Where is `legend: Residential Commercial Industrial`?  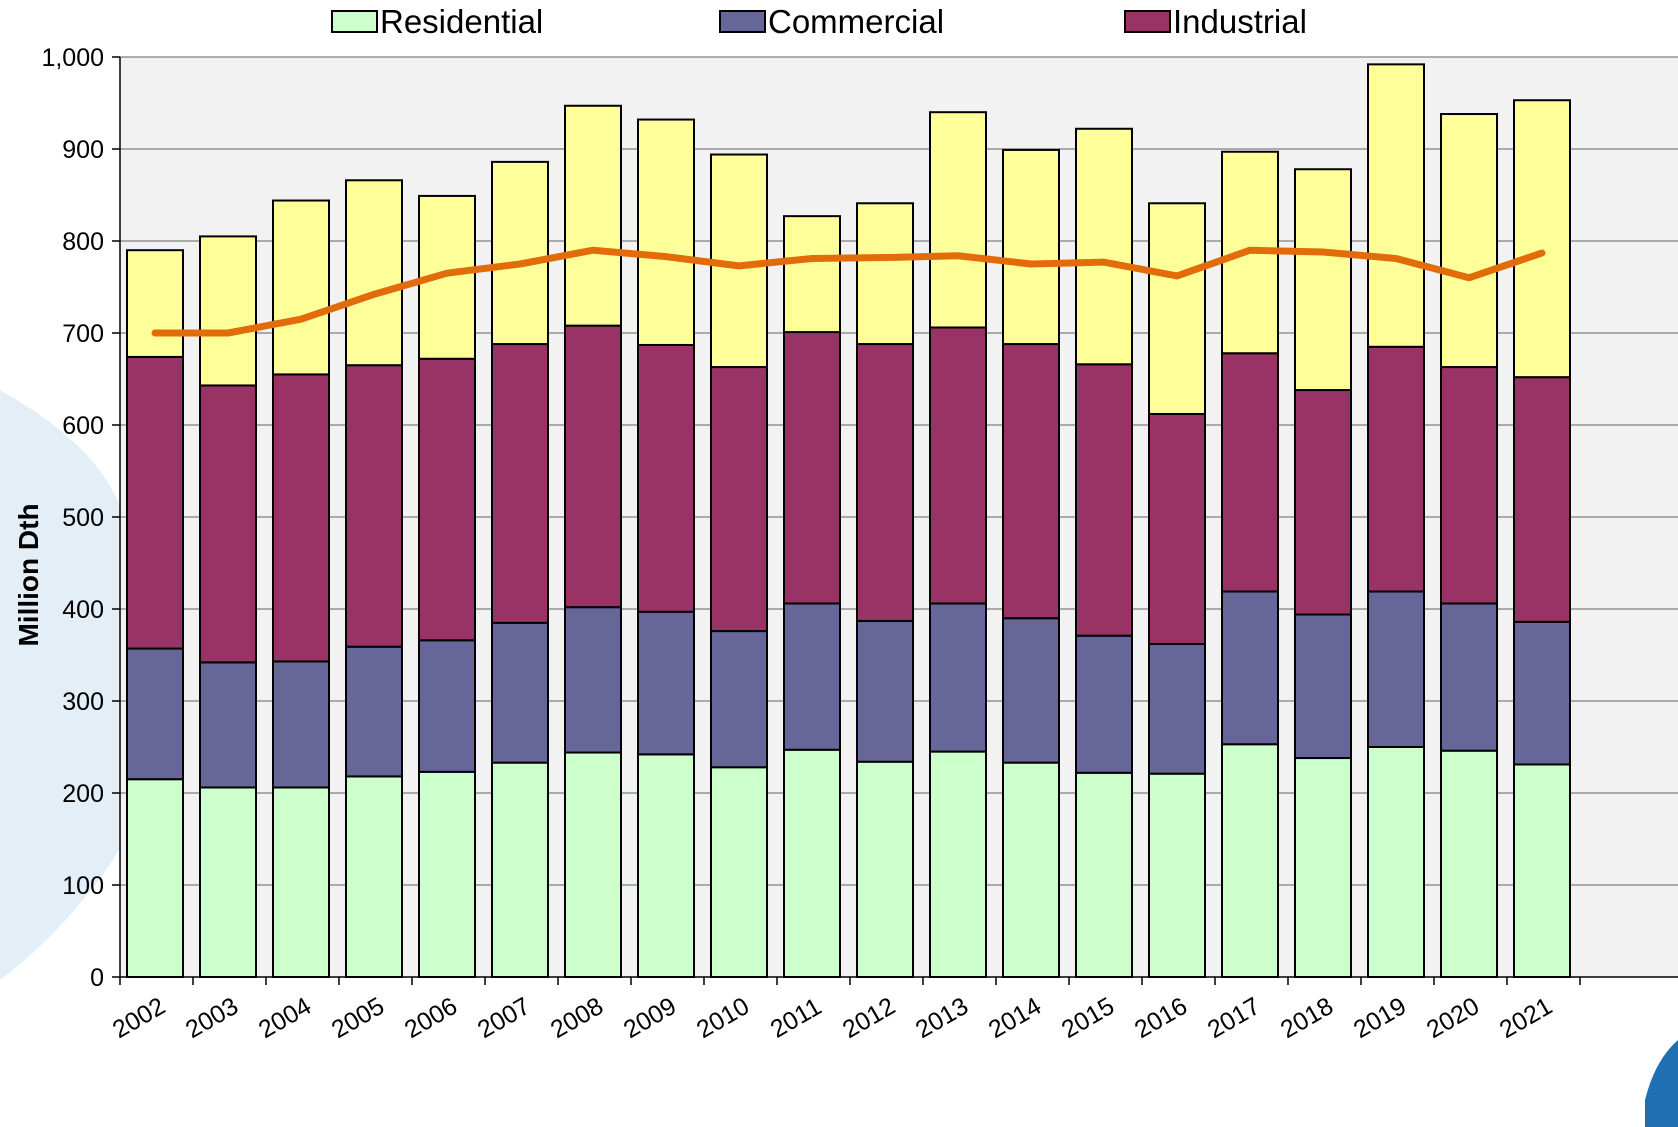
legend: Residential Commercial Industrial is located at coordinates (819, 21).